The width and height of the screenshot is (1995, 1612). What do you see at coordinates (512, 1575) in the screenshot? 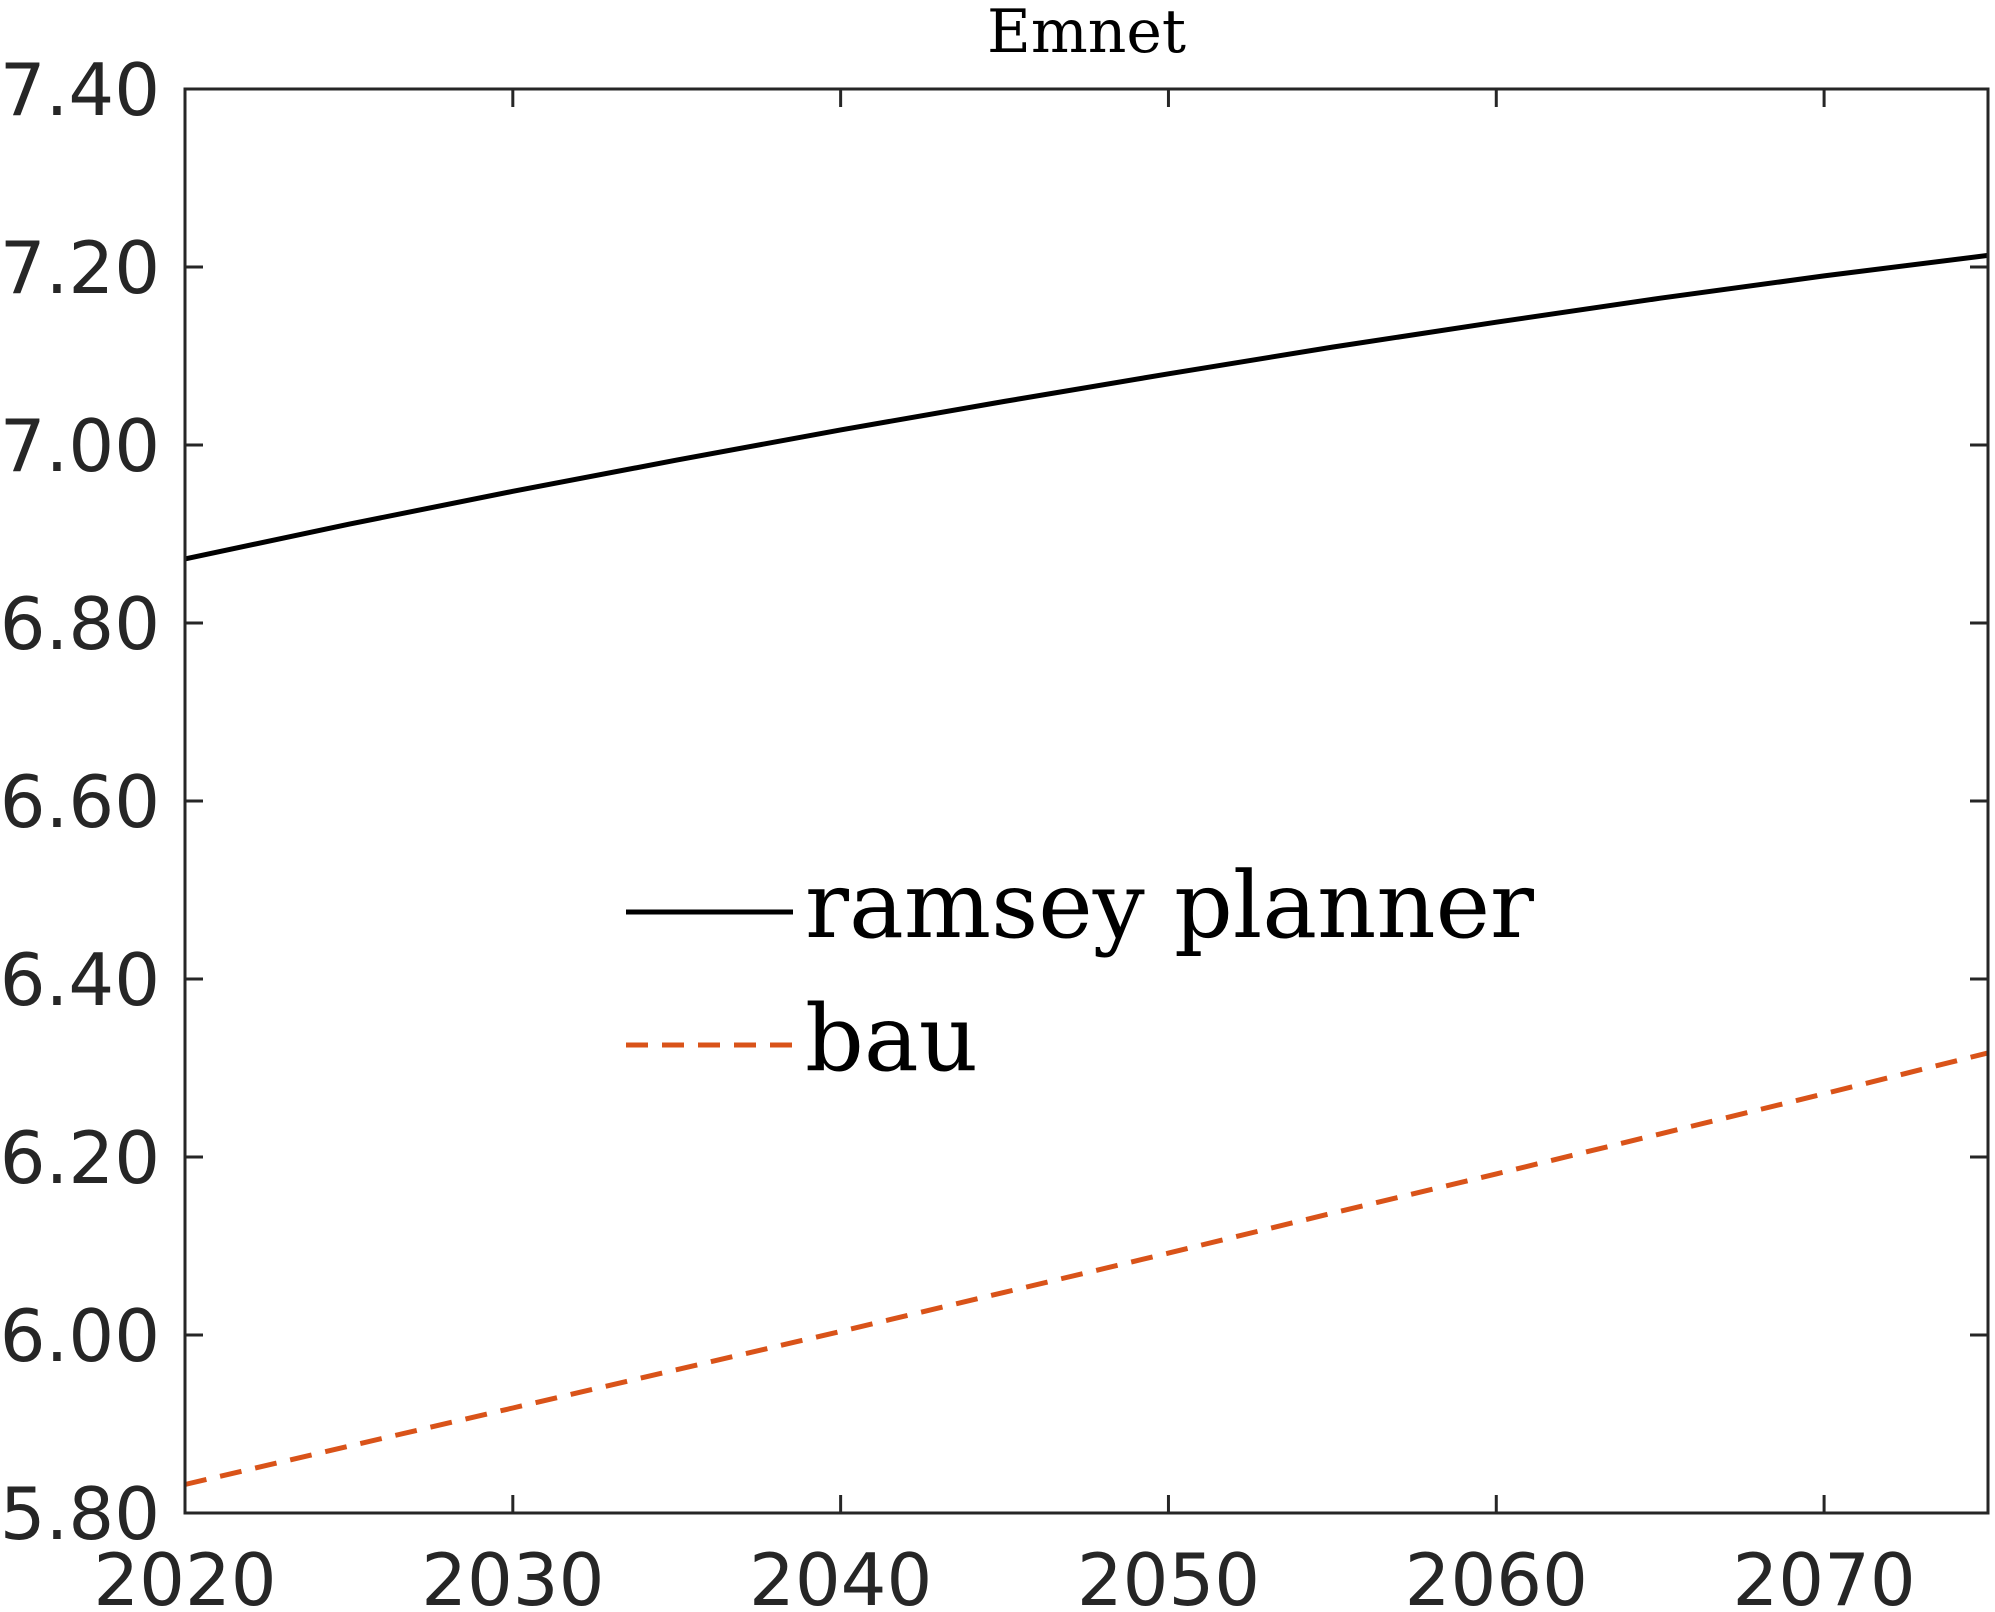
I see `x-tick-label: 2030` at bounding box center [512, 1575].